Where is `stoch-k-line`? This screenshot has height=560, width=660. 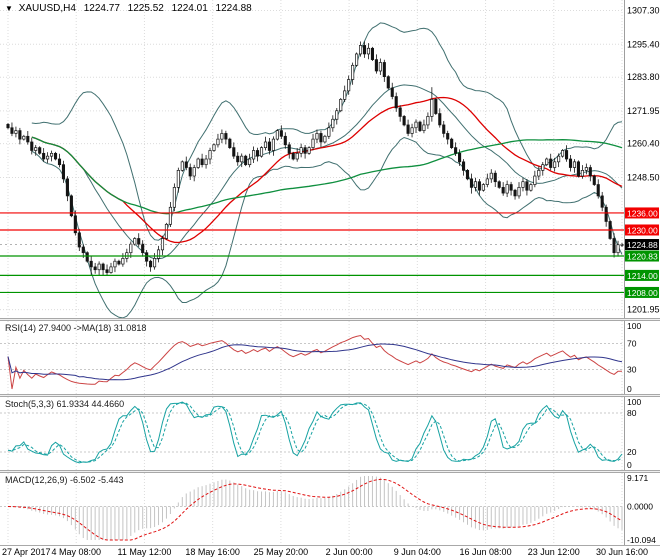 stoch-k-line is located at coordinates (315, 432).